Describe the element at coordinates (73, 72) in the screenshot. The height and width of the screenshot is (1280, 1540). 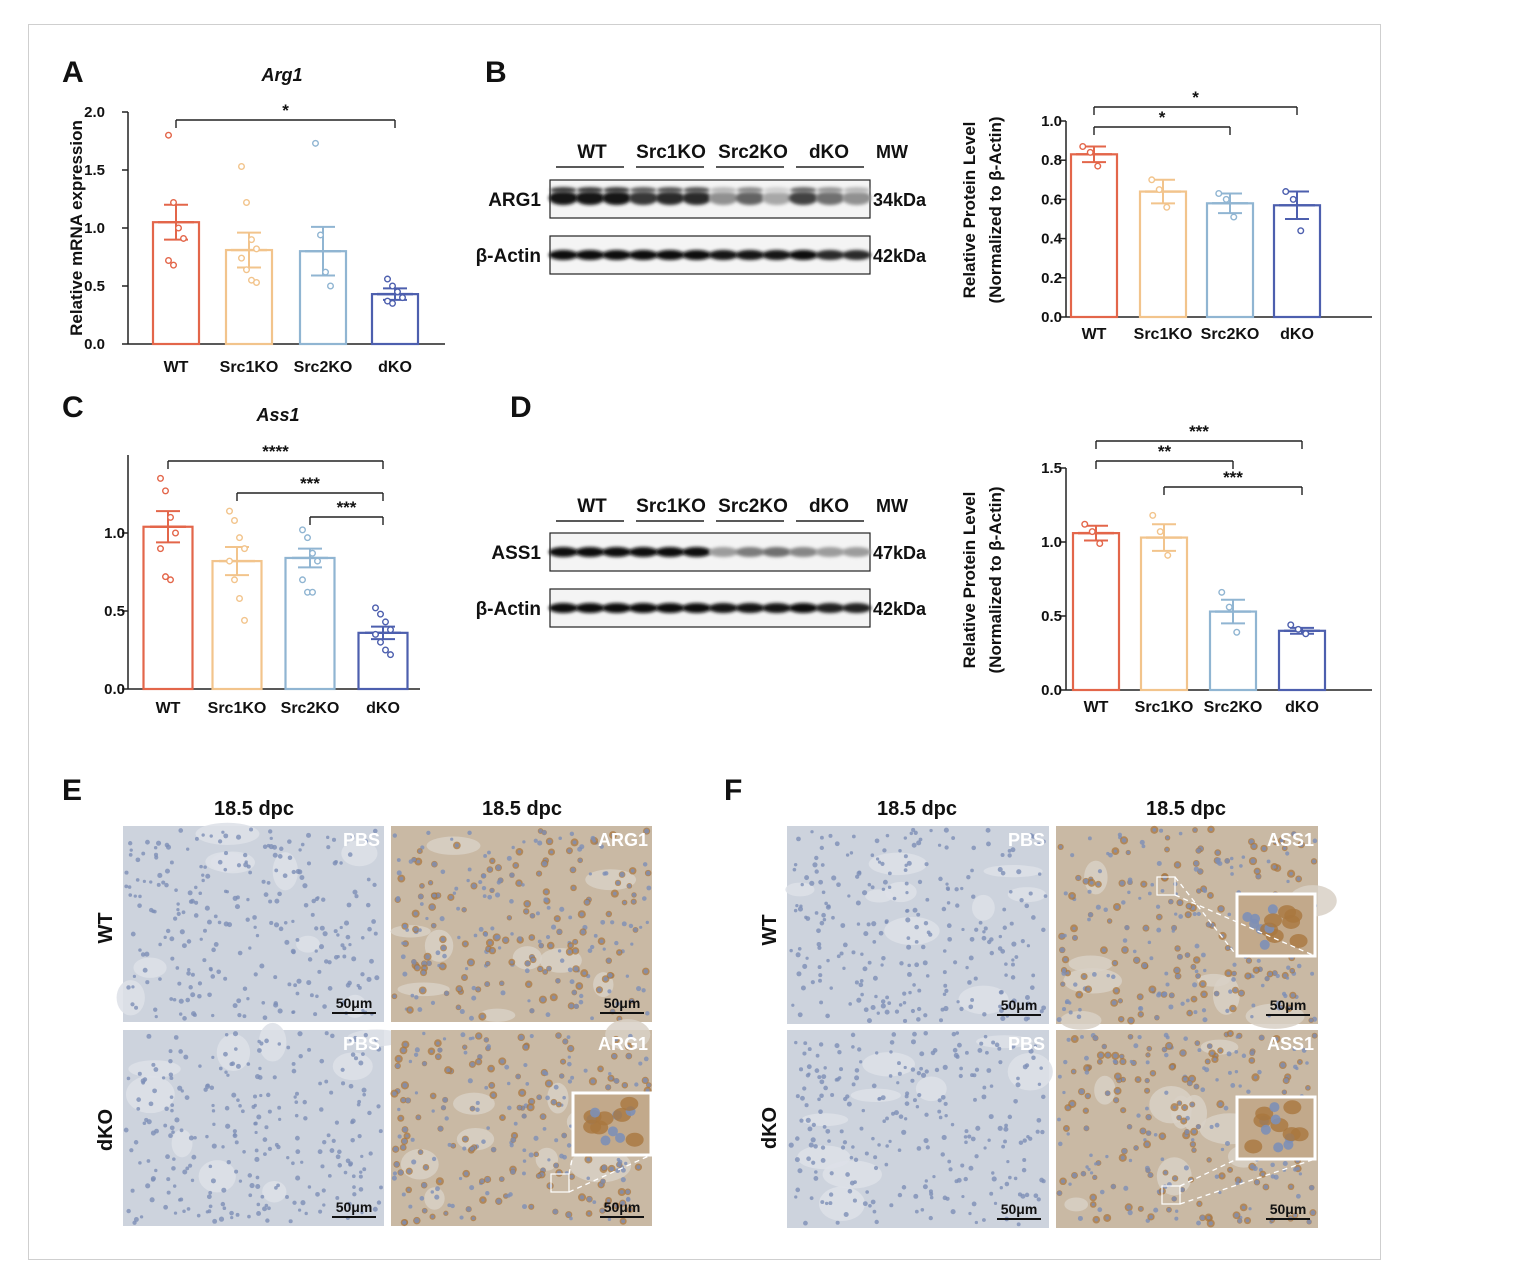
I see `panel-label-a: A` at that location.